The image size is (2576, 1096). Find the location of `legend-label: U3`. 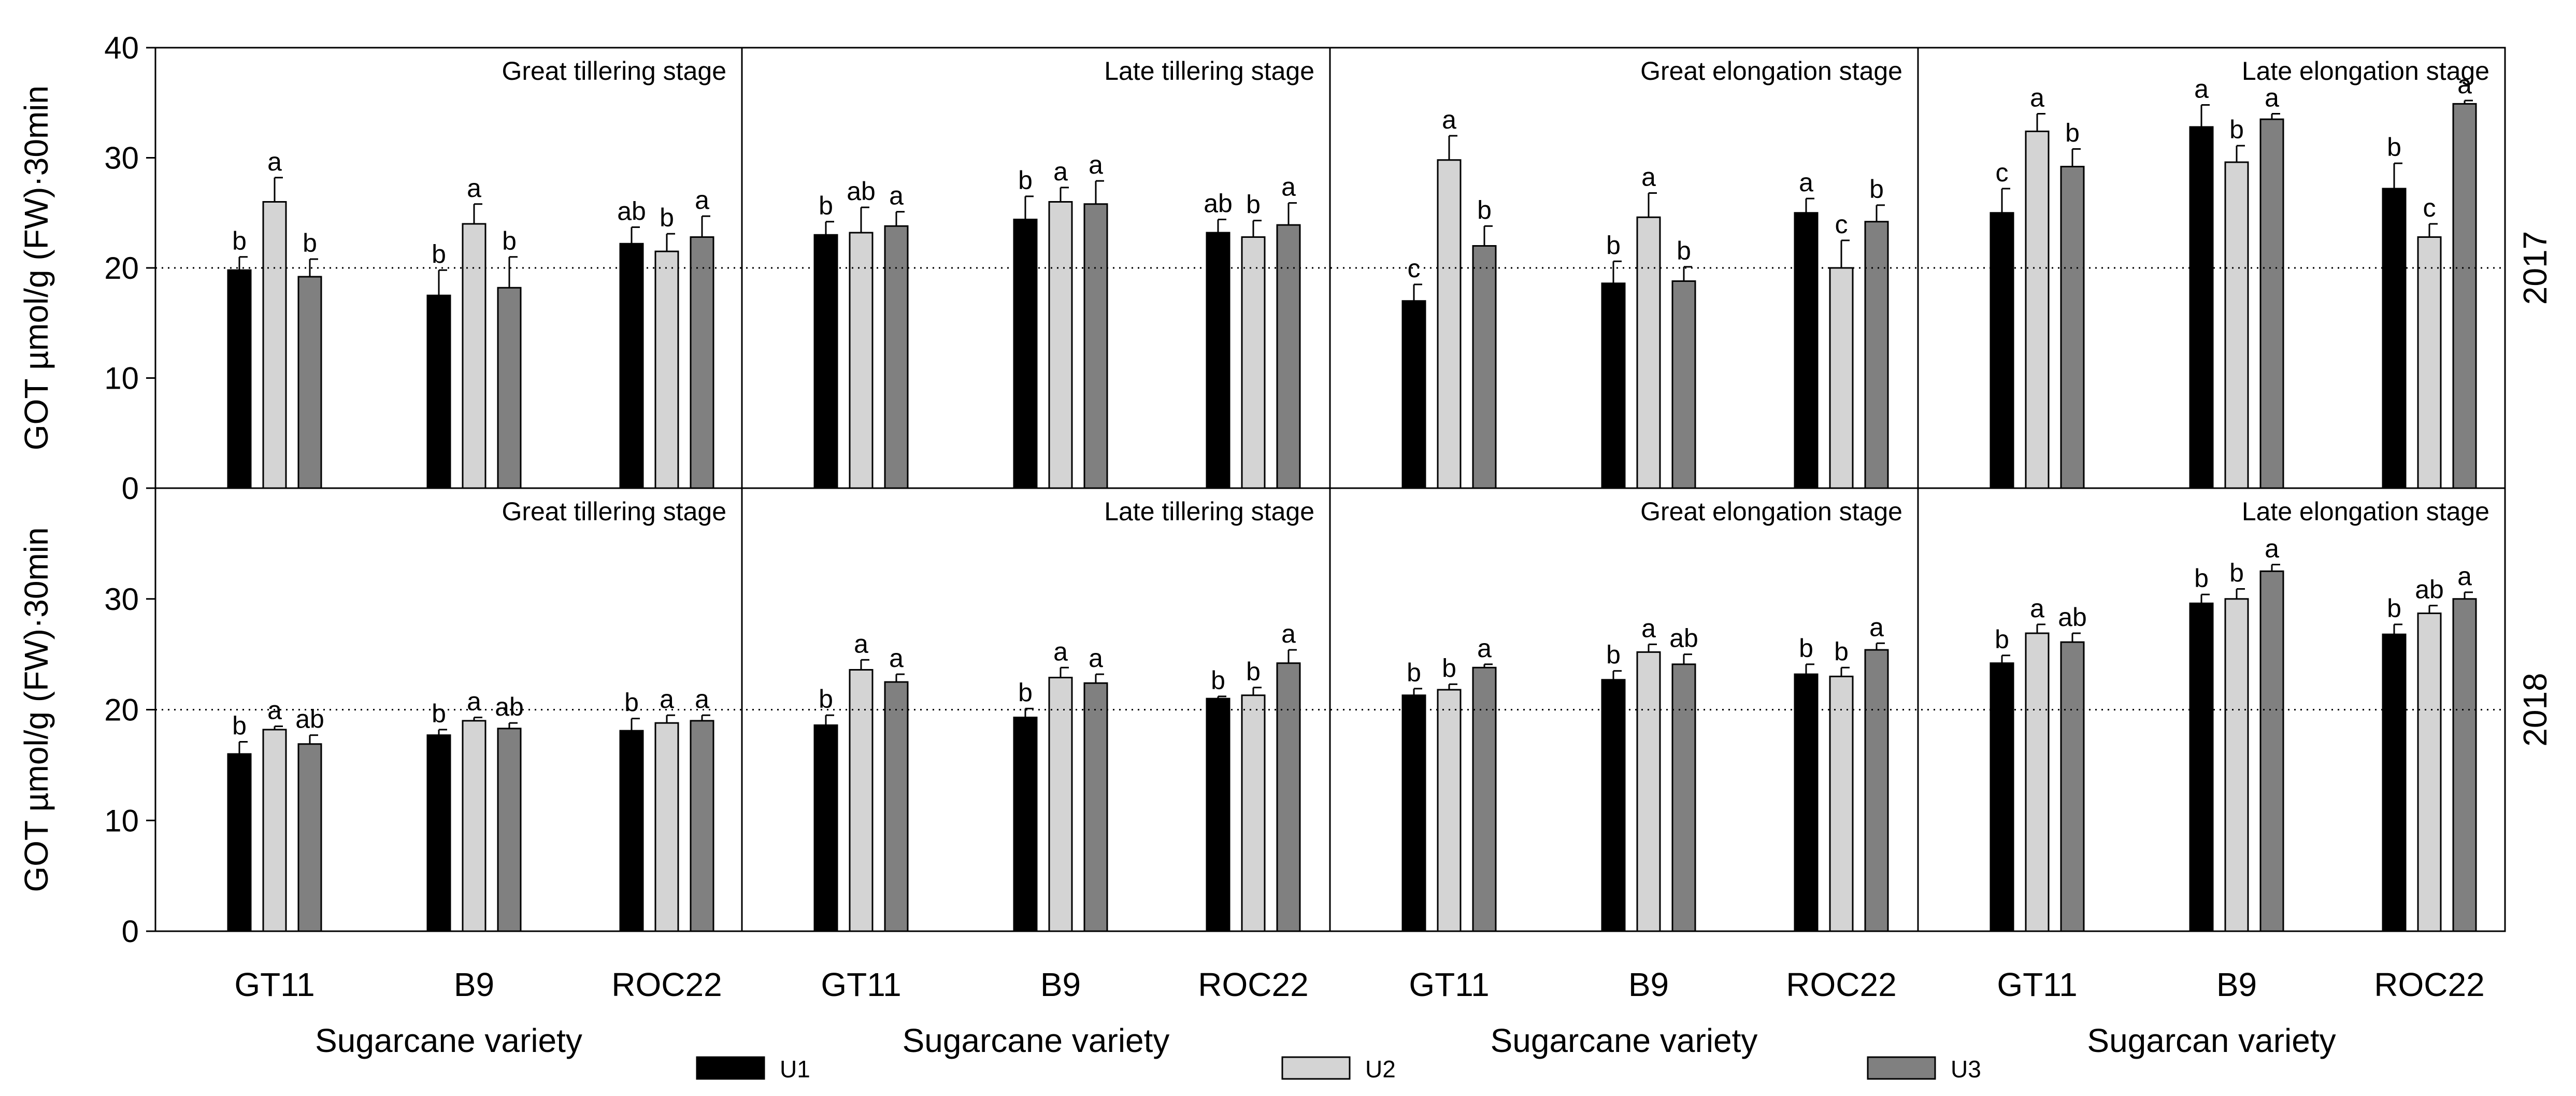

legend-label: U3 is located at coordinates (1966, 1069).